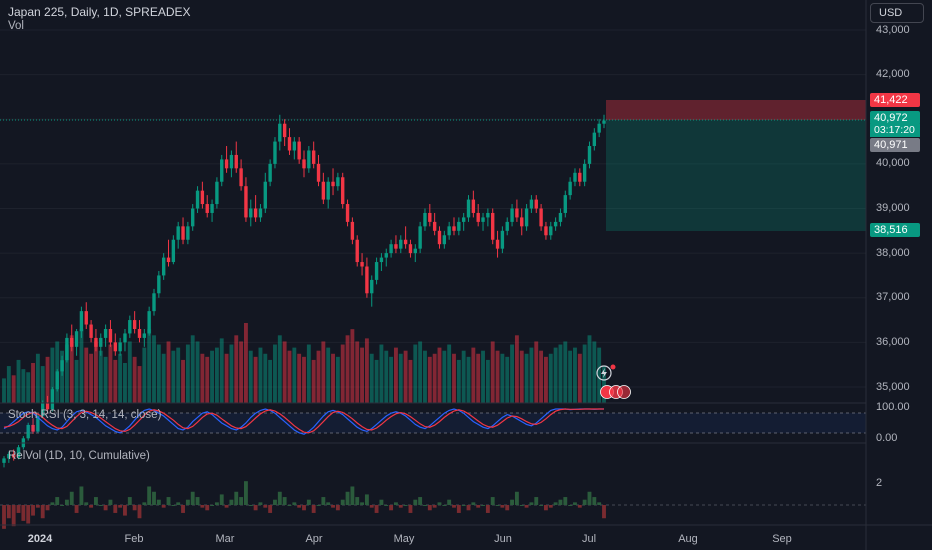  What do you see at coordinates (895, 100) in the screenshot?
I see `stop-loss-price-label: 41,422` at bounding box center [895, 100].